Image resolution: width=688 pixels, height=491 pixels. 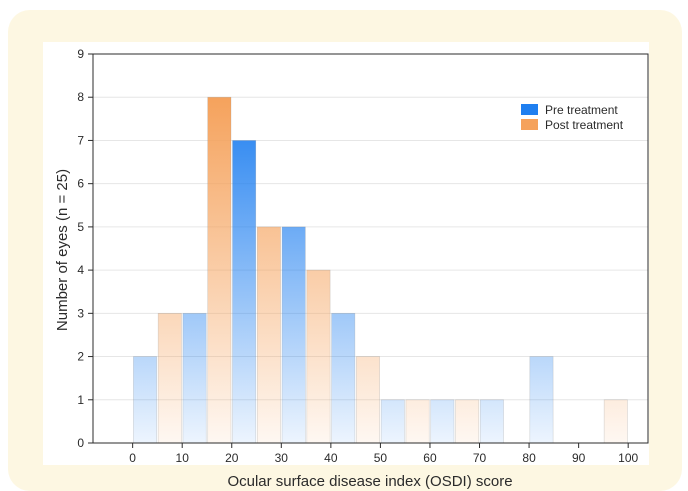 What do you see at coordinates (529, 458) in the screenshot?
I see `x-tick-label: 80` at bounding box center [529, 458].